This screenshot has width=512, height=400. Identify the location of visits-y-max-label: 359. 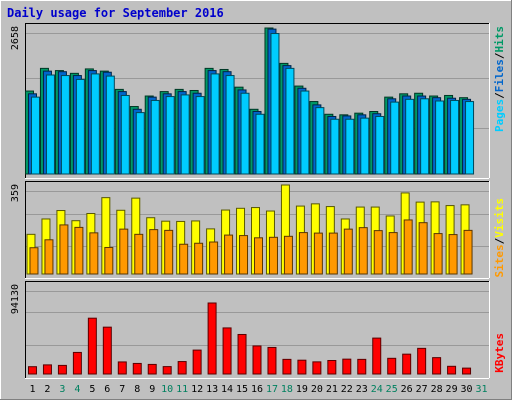
(15, 193).